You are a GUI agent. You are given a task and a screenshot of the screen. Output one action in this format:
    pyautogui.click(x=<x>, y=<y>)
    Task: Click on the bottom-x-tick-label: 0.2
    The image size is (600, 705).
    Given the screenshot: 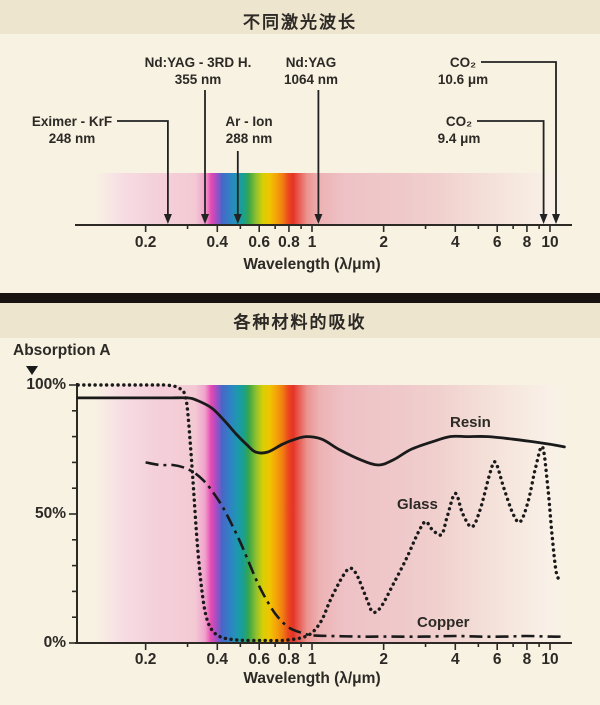 What is the action you would take?
    pyautogui.click(x=145, y=659)
    